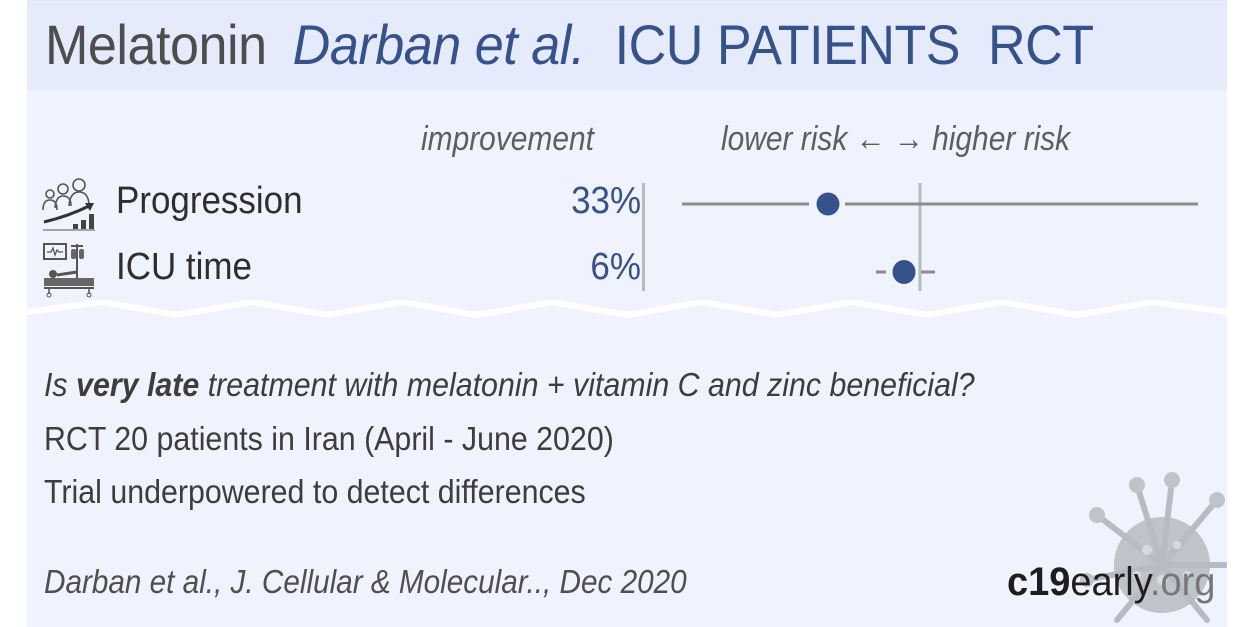  What do you see at coordinates (627, 309) in the screenshot?
I see `wavy-separator` at bounding box center [627, 309].